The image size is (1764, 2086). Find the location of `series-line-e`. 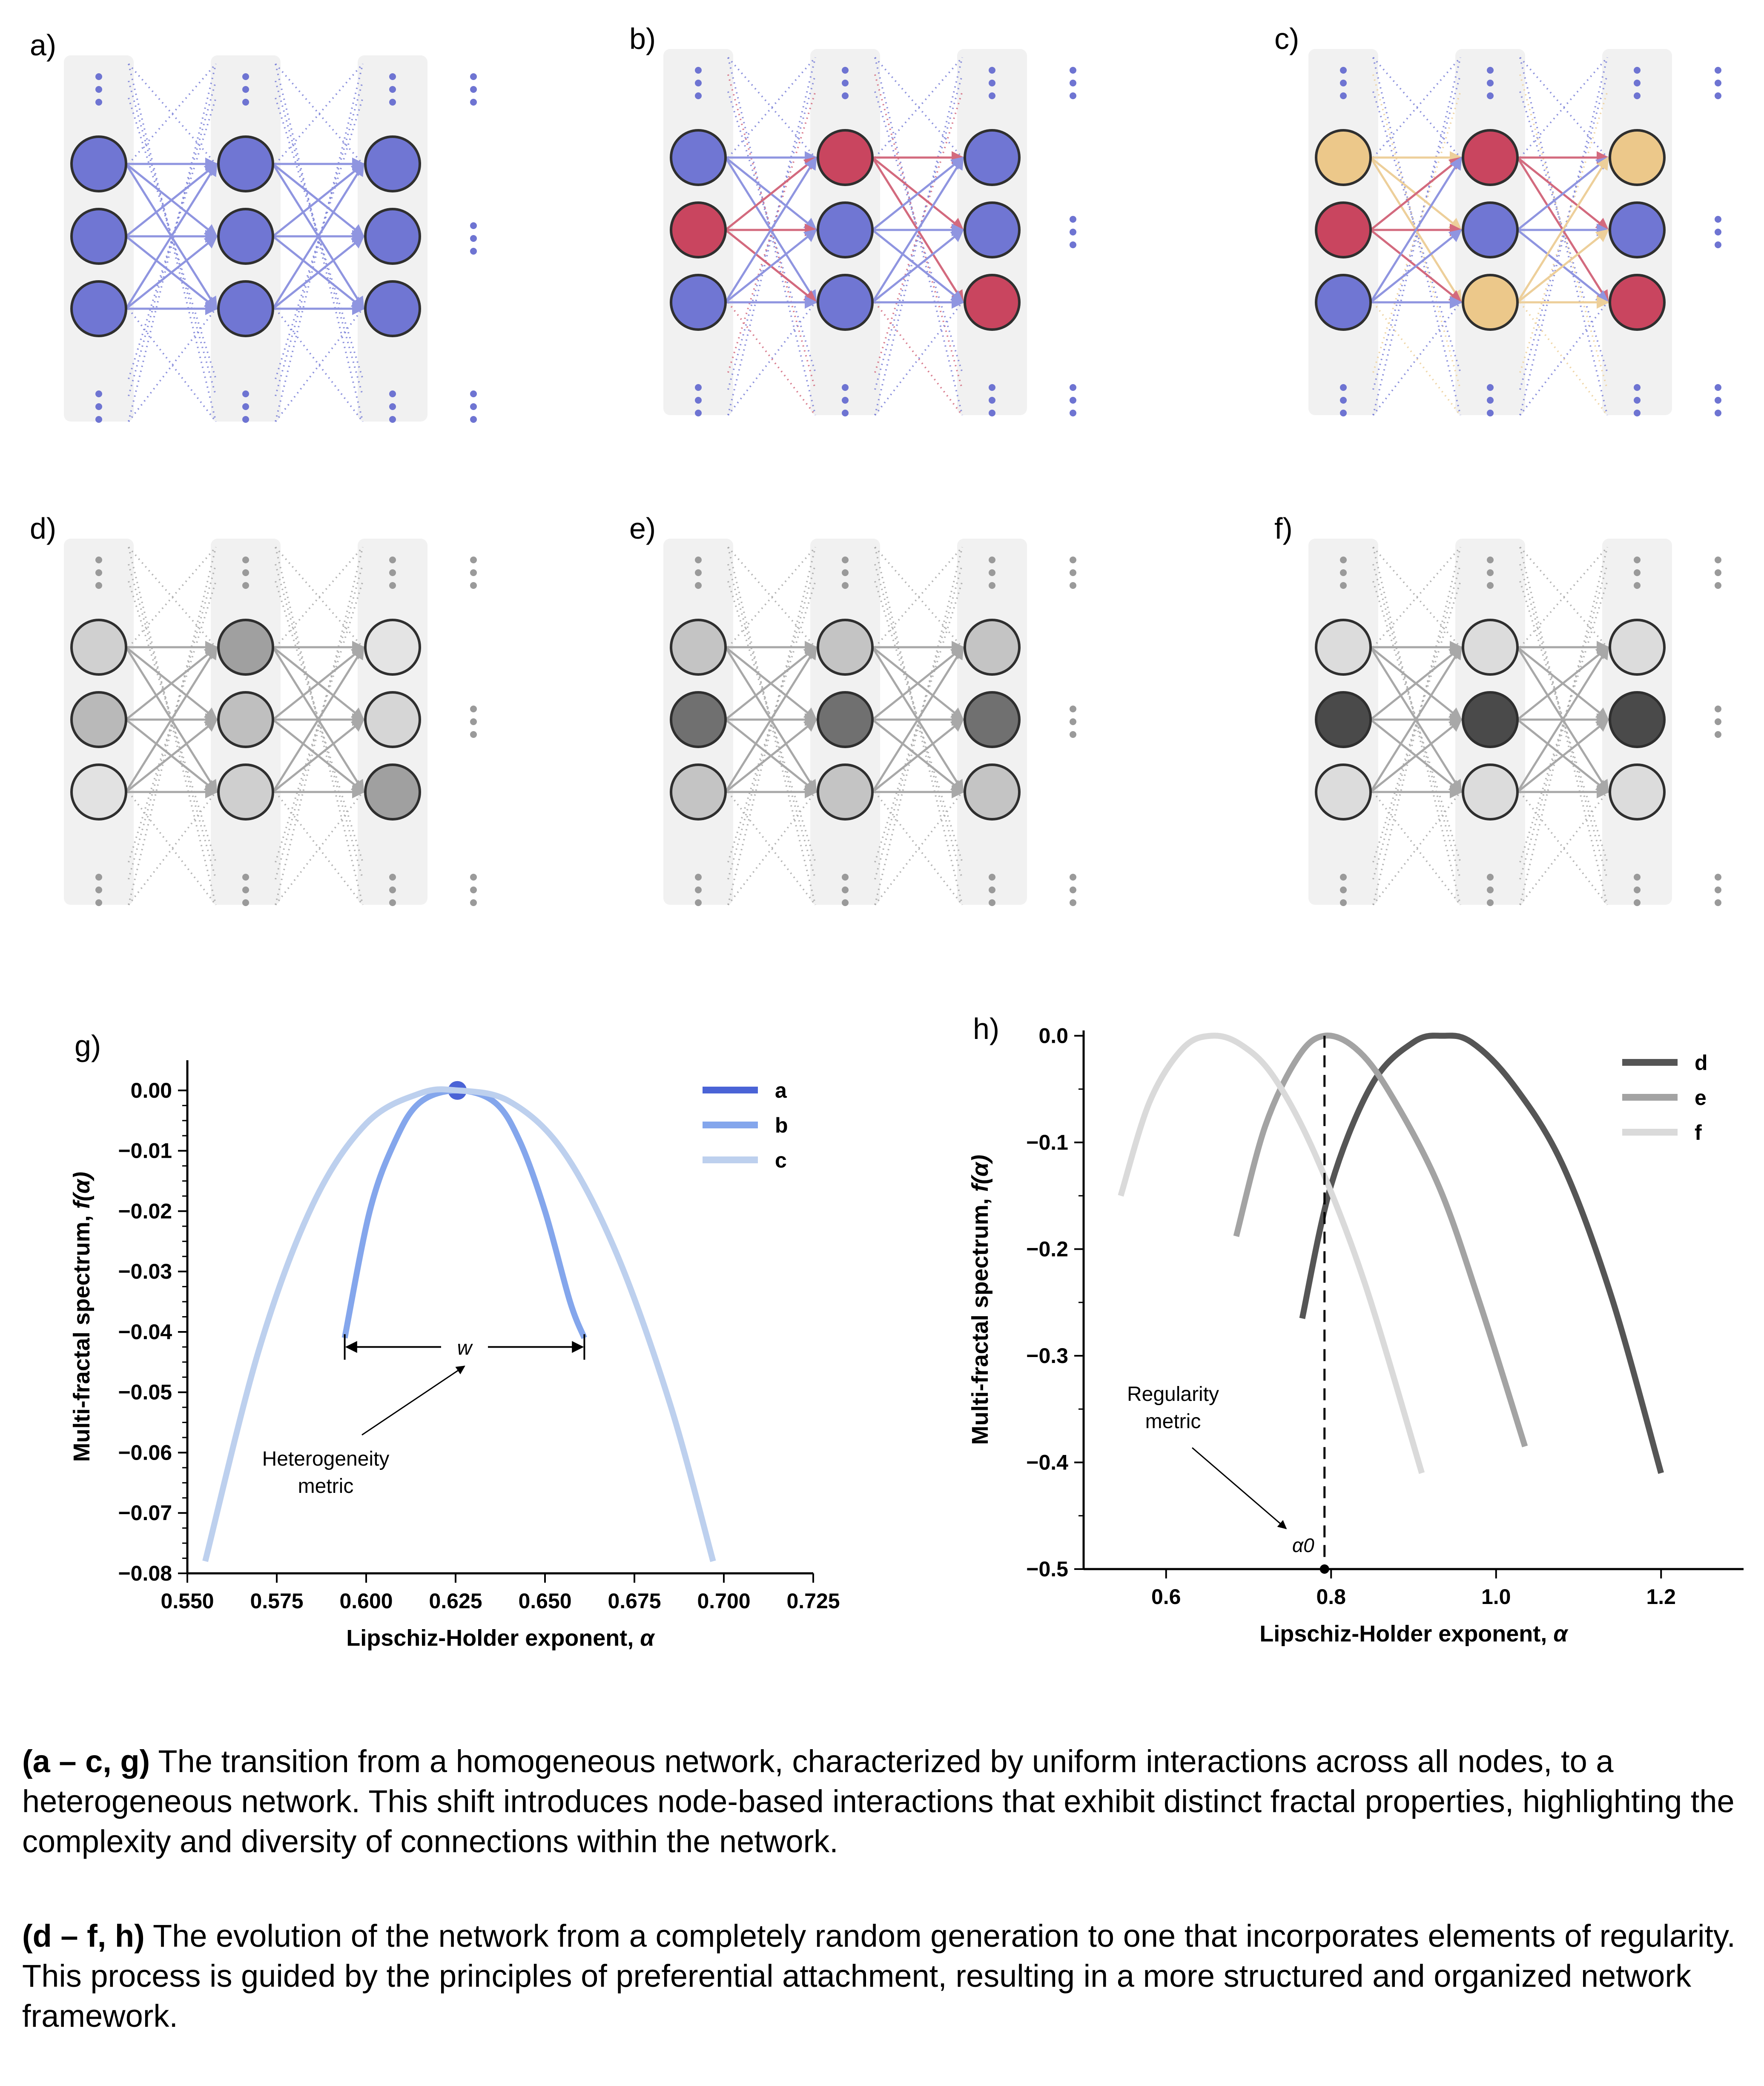

series-line-e is located at coordinates (1381, 1240).